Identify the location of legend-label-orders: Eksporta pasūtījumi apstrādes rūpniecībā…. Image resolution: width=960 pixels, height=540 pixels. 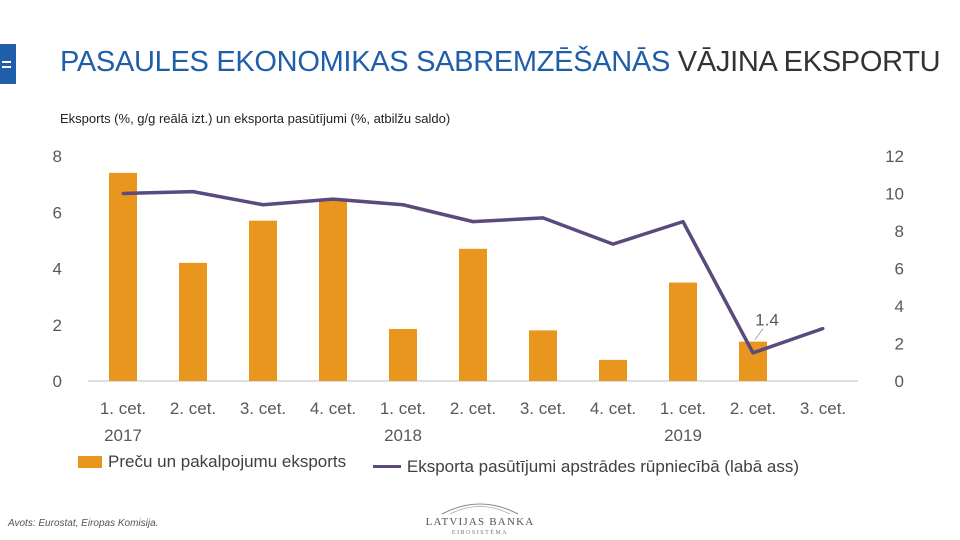
(603, 466).